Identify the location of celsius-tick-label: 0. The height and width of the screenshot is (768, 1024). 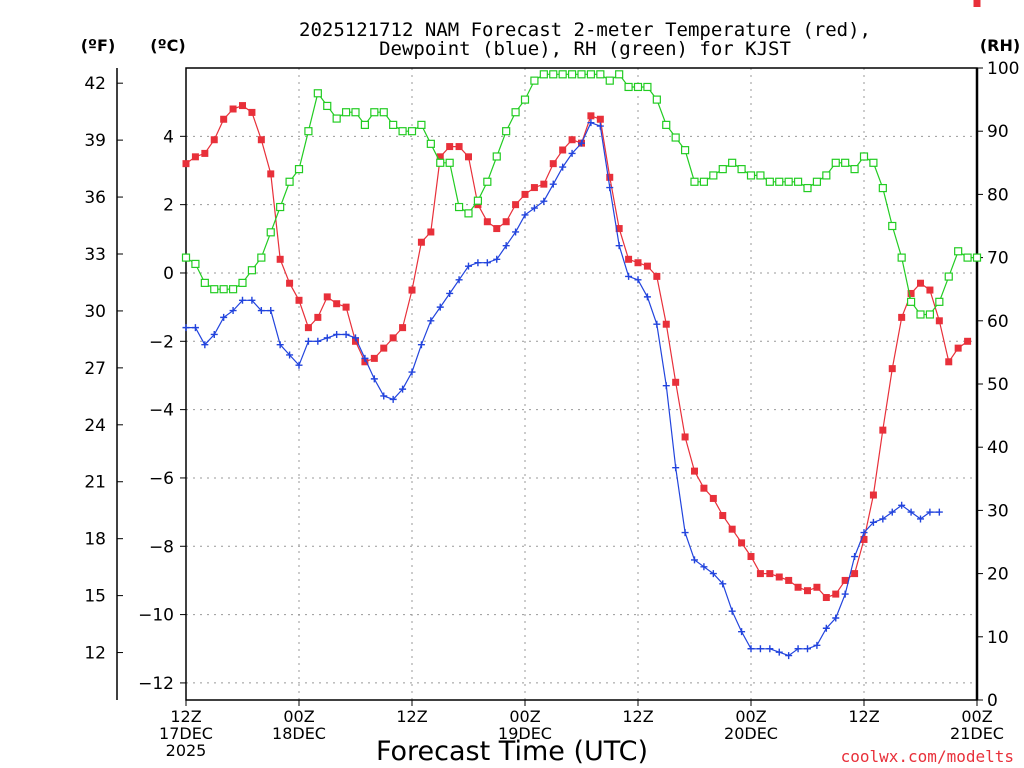
(168, 274).